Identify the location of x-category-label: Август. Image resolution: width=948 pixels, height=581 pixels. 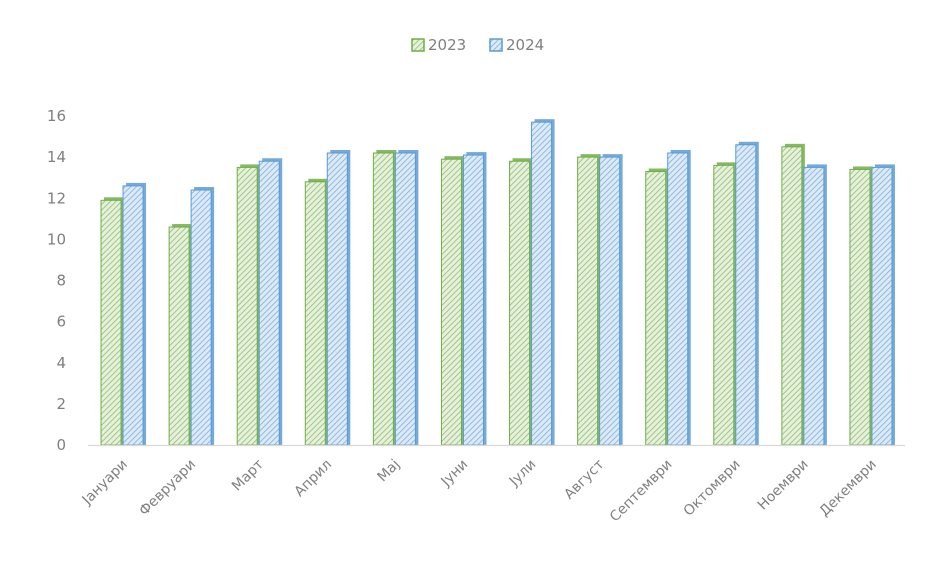
(584, 480).